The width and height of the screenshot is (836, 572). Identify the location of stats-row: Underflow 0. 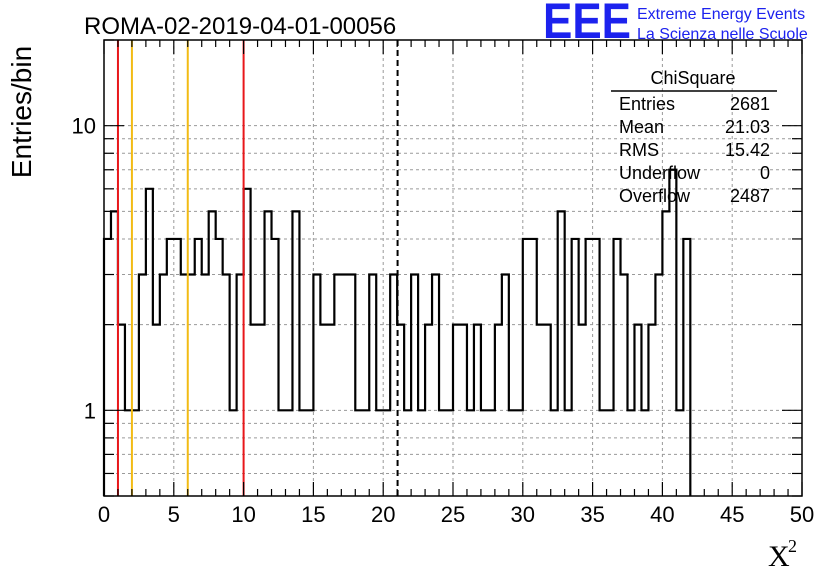
(694, 173).